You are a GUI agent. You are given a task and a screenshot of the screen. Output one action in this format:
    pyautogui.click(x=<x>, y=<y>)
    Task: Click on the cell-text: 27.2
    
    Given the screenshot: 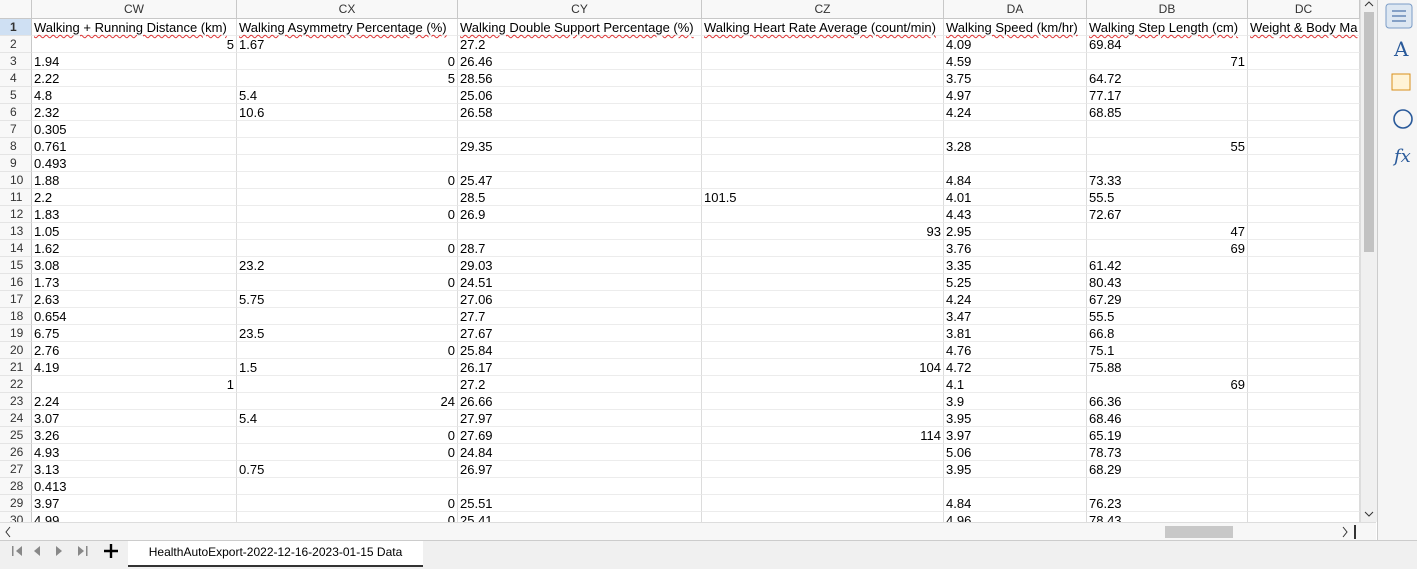 What is the action you would take?
    pyautogui.click(x=473, y=44)
    